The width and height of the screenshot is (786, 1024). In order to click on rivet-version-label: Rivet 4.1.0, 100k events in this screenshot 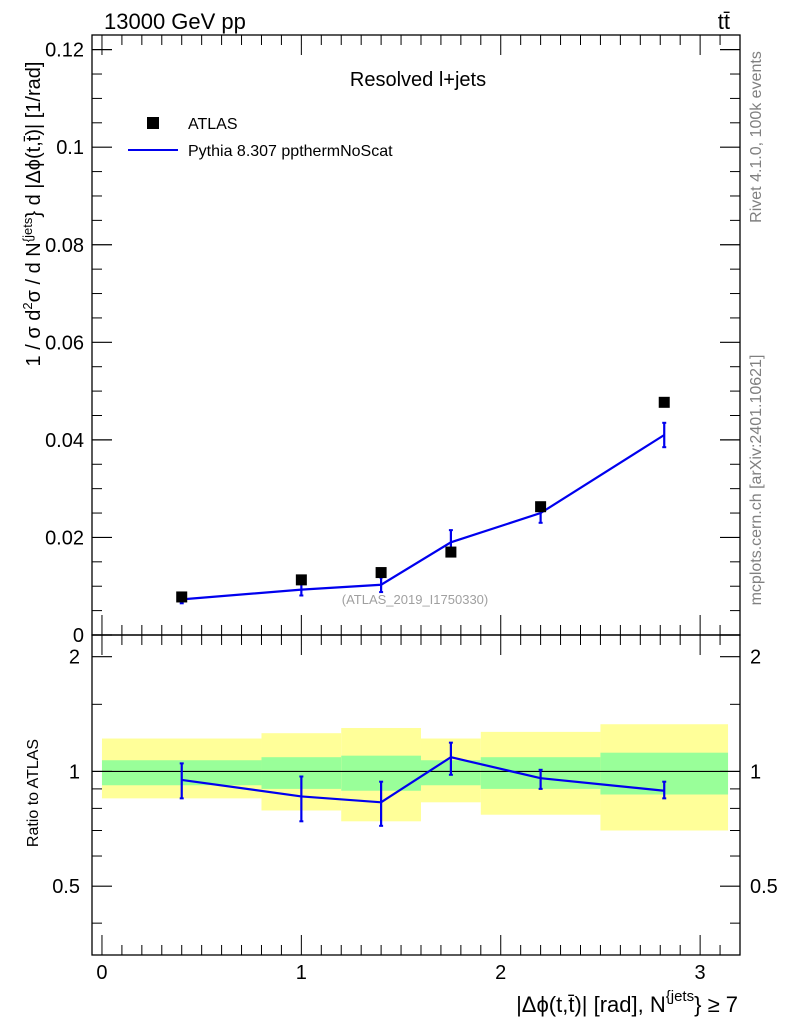, I will do `click(756, 137)`.